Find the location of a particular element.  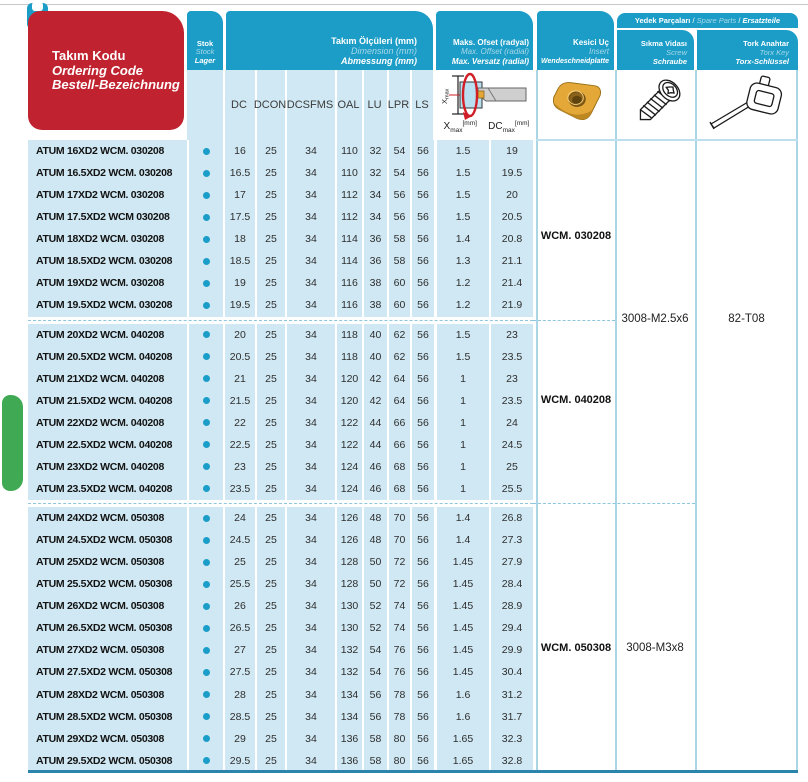

value-cell: 27.9 is located at coordinates (511, 562).